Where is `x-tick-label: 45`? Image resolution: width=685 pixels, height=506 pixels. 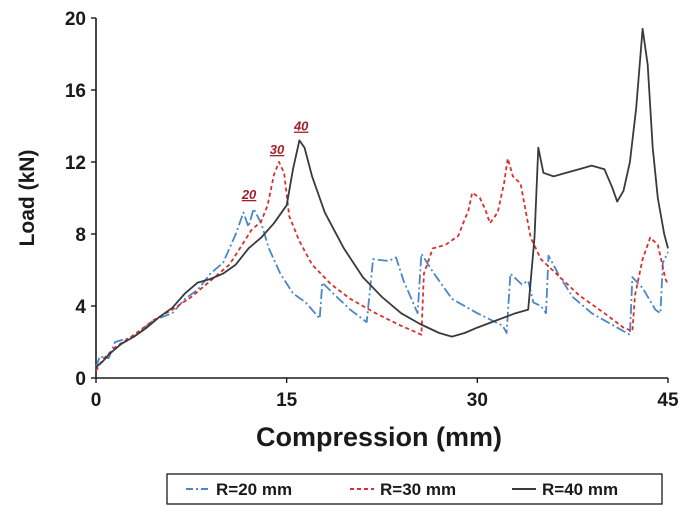
x-tick-label: 45 is located at coordinates (668, 400).